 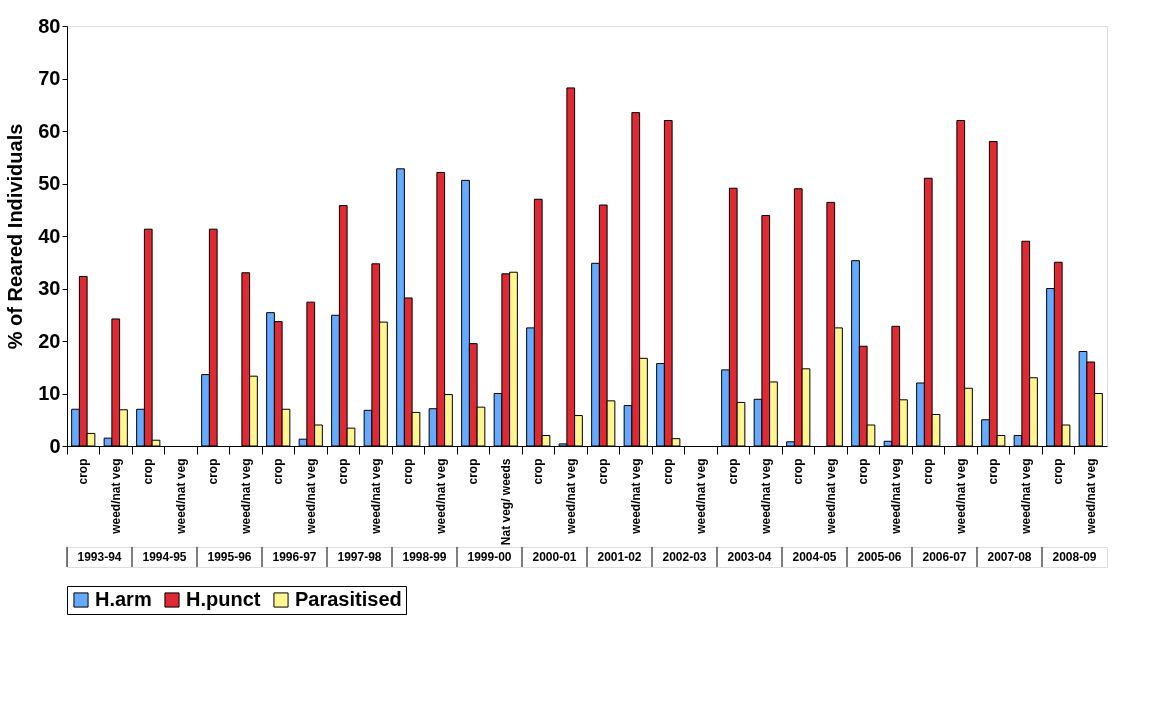 What do you see at coordinates (1074, 557) in the screenshot?
I see `text: 2008-09` at bounding box center [1074, 557].